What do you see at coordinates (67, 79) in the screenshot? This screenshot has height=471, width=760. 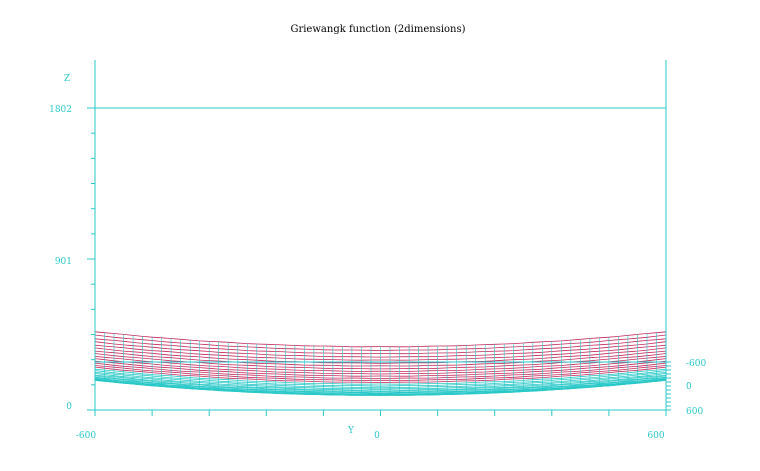 I see `z-axis-label: Z` at bounding box center [67, 79].